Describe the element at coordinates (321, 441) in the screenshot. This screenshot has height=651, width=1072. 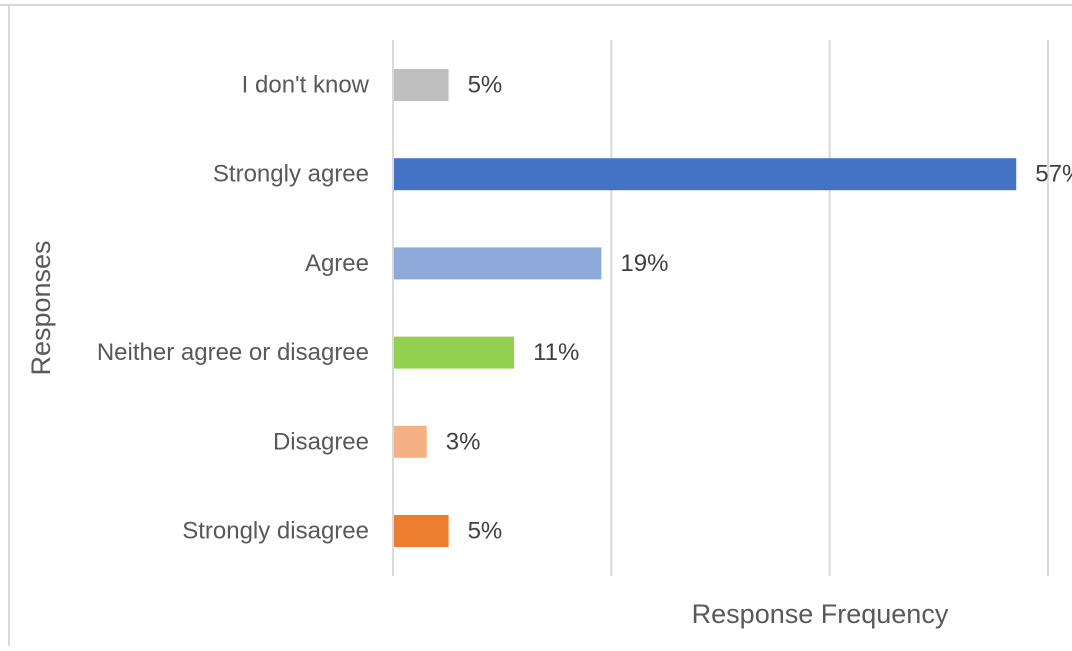
I see `category-label: Disagree` at that location.